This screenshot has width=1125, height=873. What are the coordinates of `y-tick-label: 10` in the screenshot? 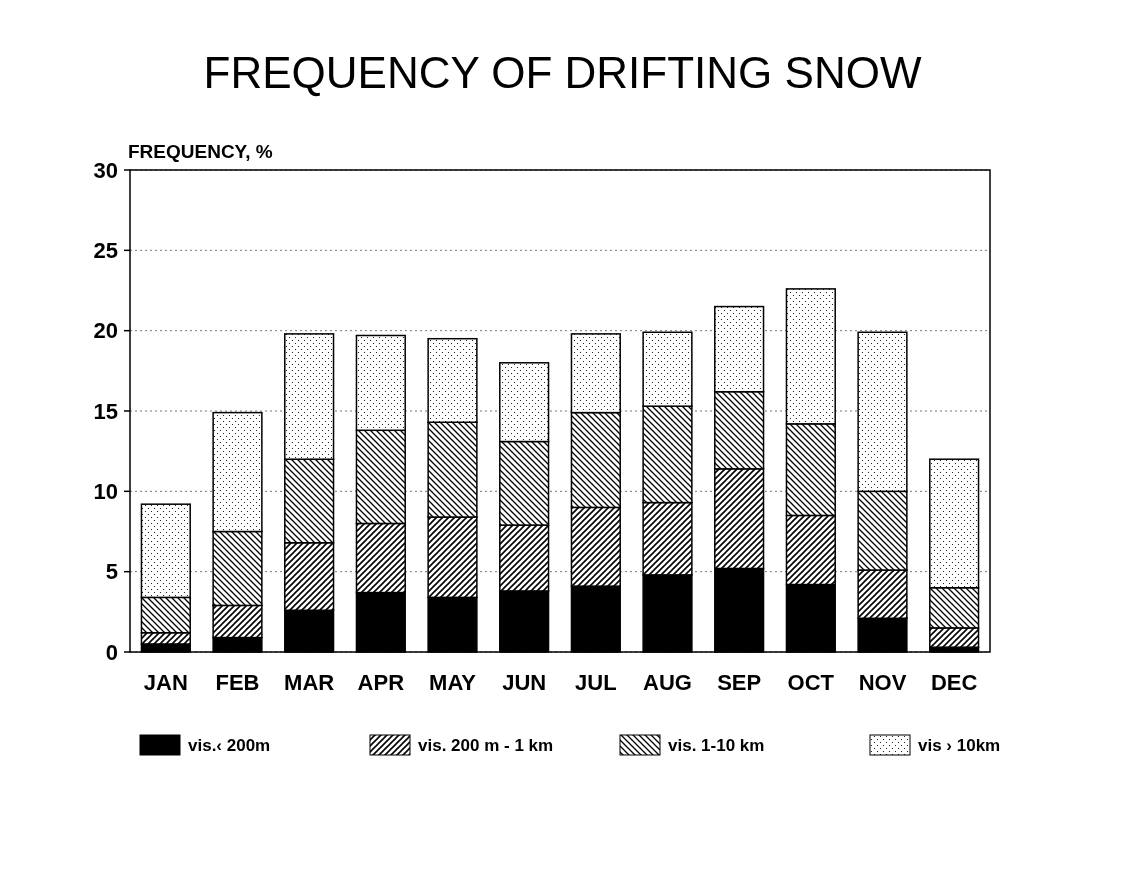 It's located at (105, 492).